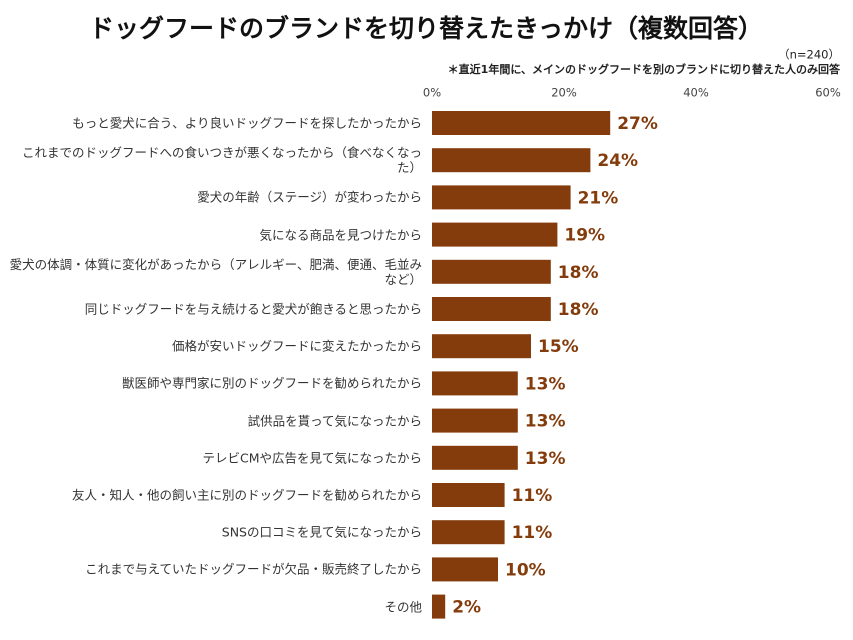  What do you see at coordinates (426, 28) in the screenshot?
I see `chart-title: ドッグフードのブランドを切り替えたきっかけ（複数回答）` at bounding box center [426, 28].